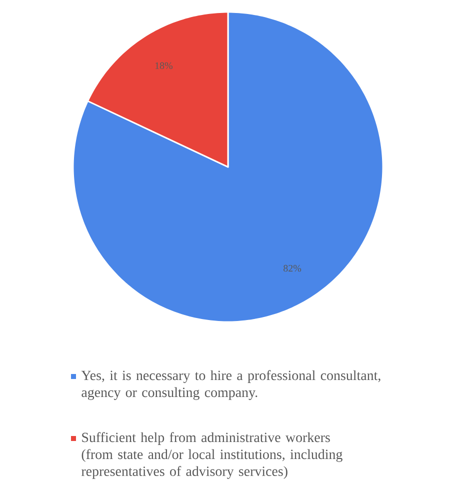 Image resolution: width=454 pixels, height=494 pixels. What do you see at coordinates (211, 455) in the screenshot?
I see `legend-label: Sufficient help from administrative workers (from state and/or local institutions, including representatives of advisory services)` at bounding box center [211, 455].